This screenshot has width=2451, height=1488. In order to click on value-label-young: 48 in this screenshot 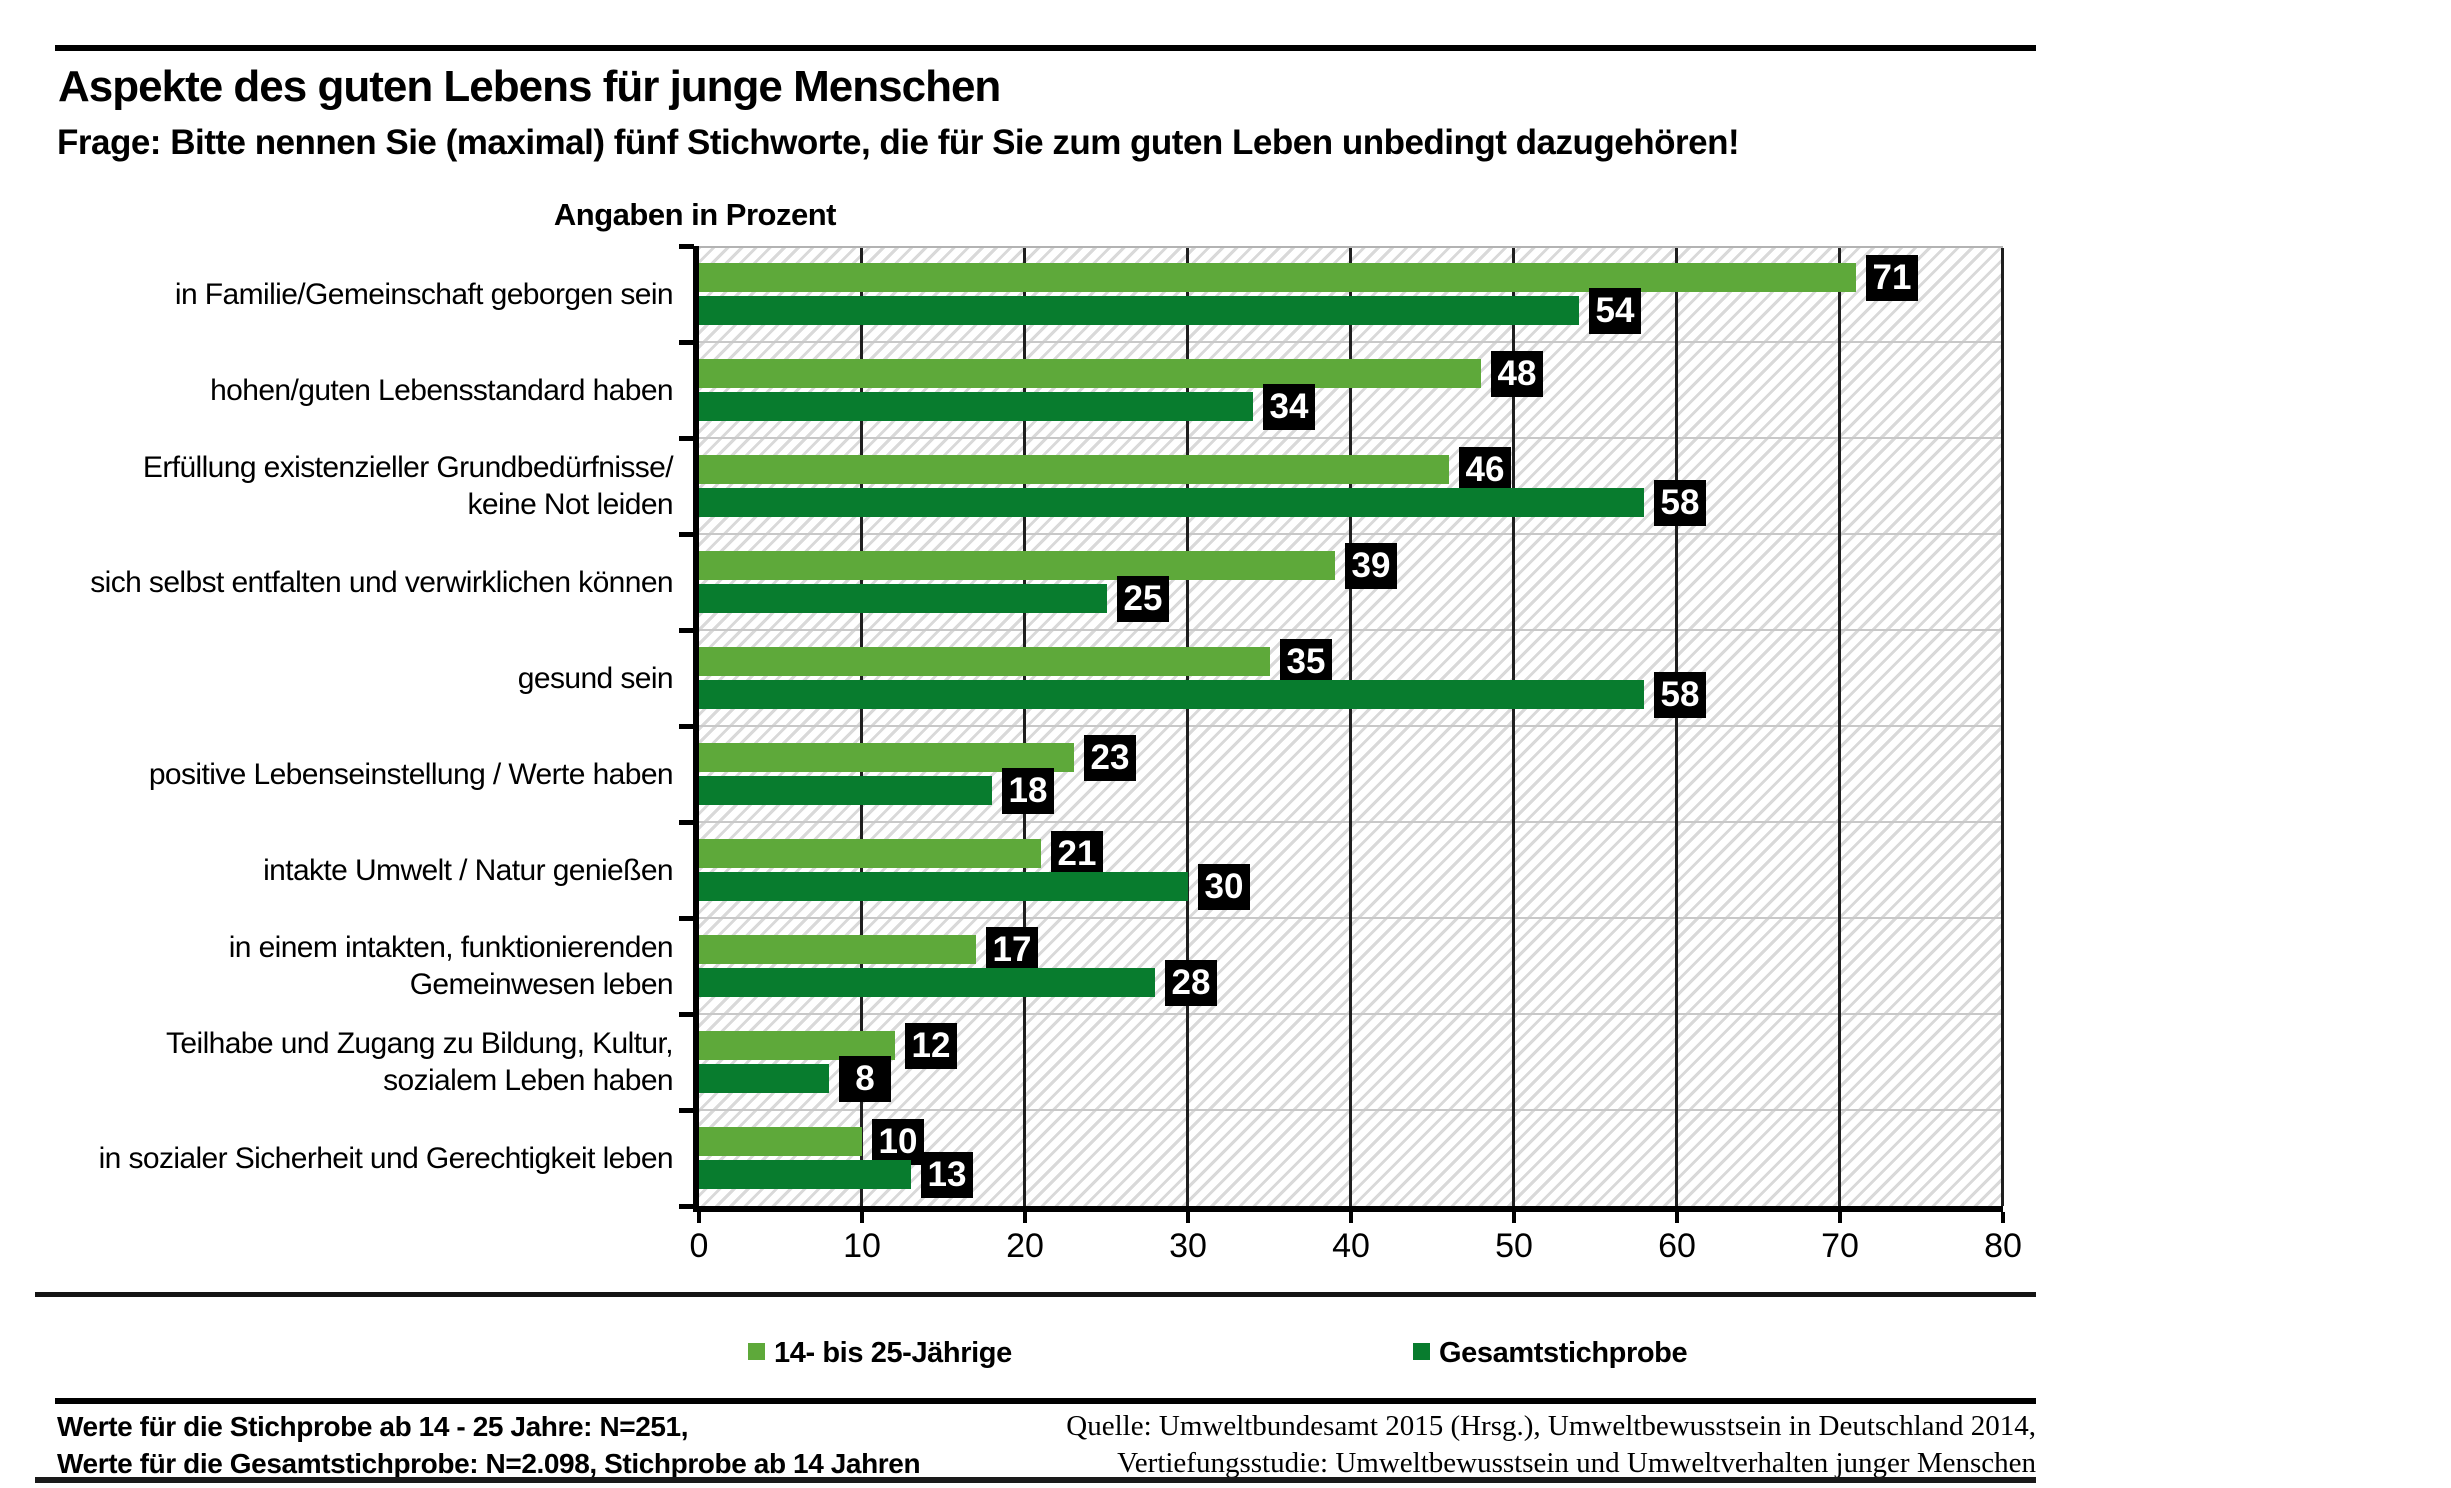, I will do `click(1517, 374)`.